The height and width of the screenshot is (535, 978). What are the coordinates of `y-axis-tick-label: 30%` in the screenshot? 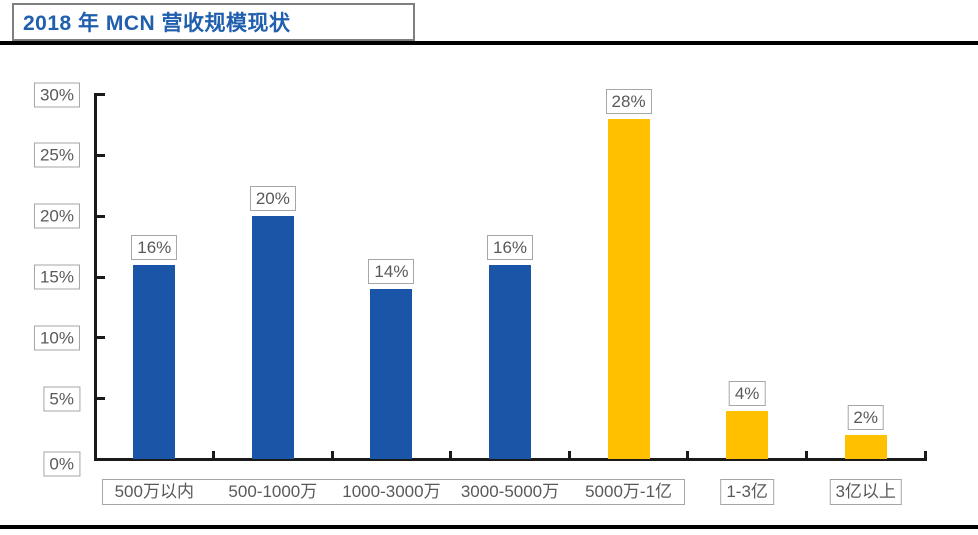 It's located at (56, 94).